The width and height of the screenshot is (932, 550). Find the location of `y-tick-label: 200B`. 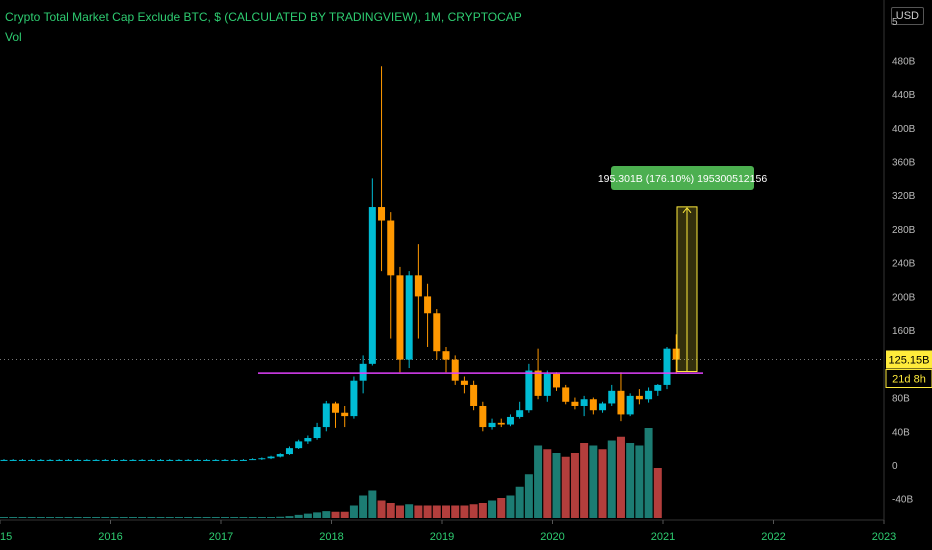

y-tick-label: 200B is located at coordinates (904, 297).